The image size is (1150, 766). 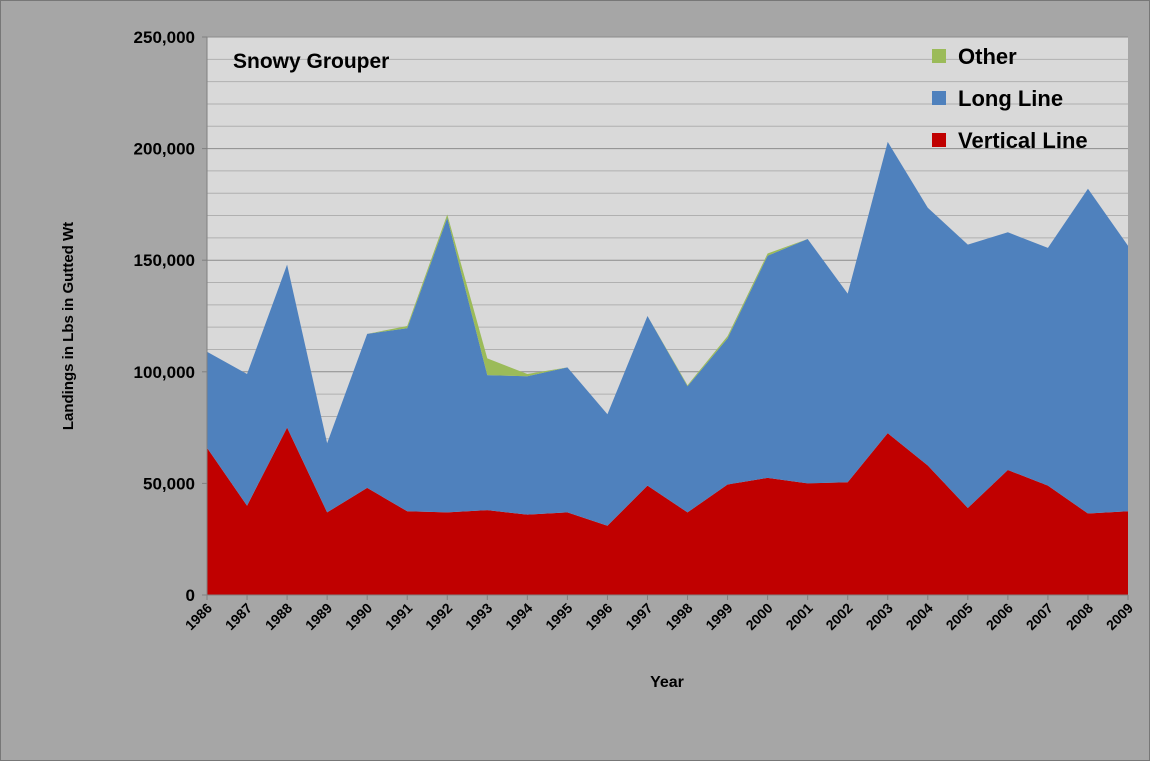 What do you see at coordinates (1010, 98) in the screenshot?
I see `legend-label: Long Line` at bounding box center [1010, 98].